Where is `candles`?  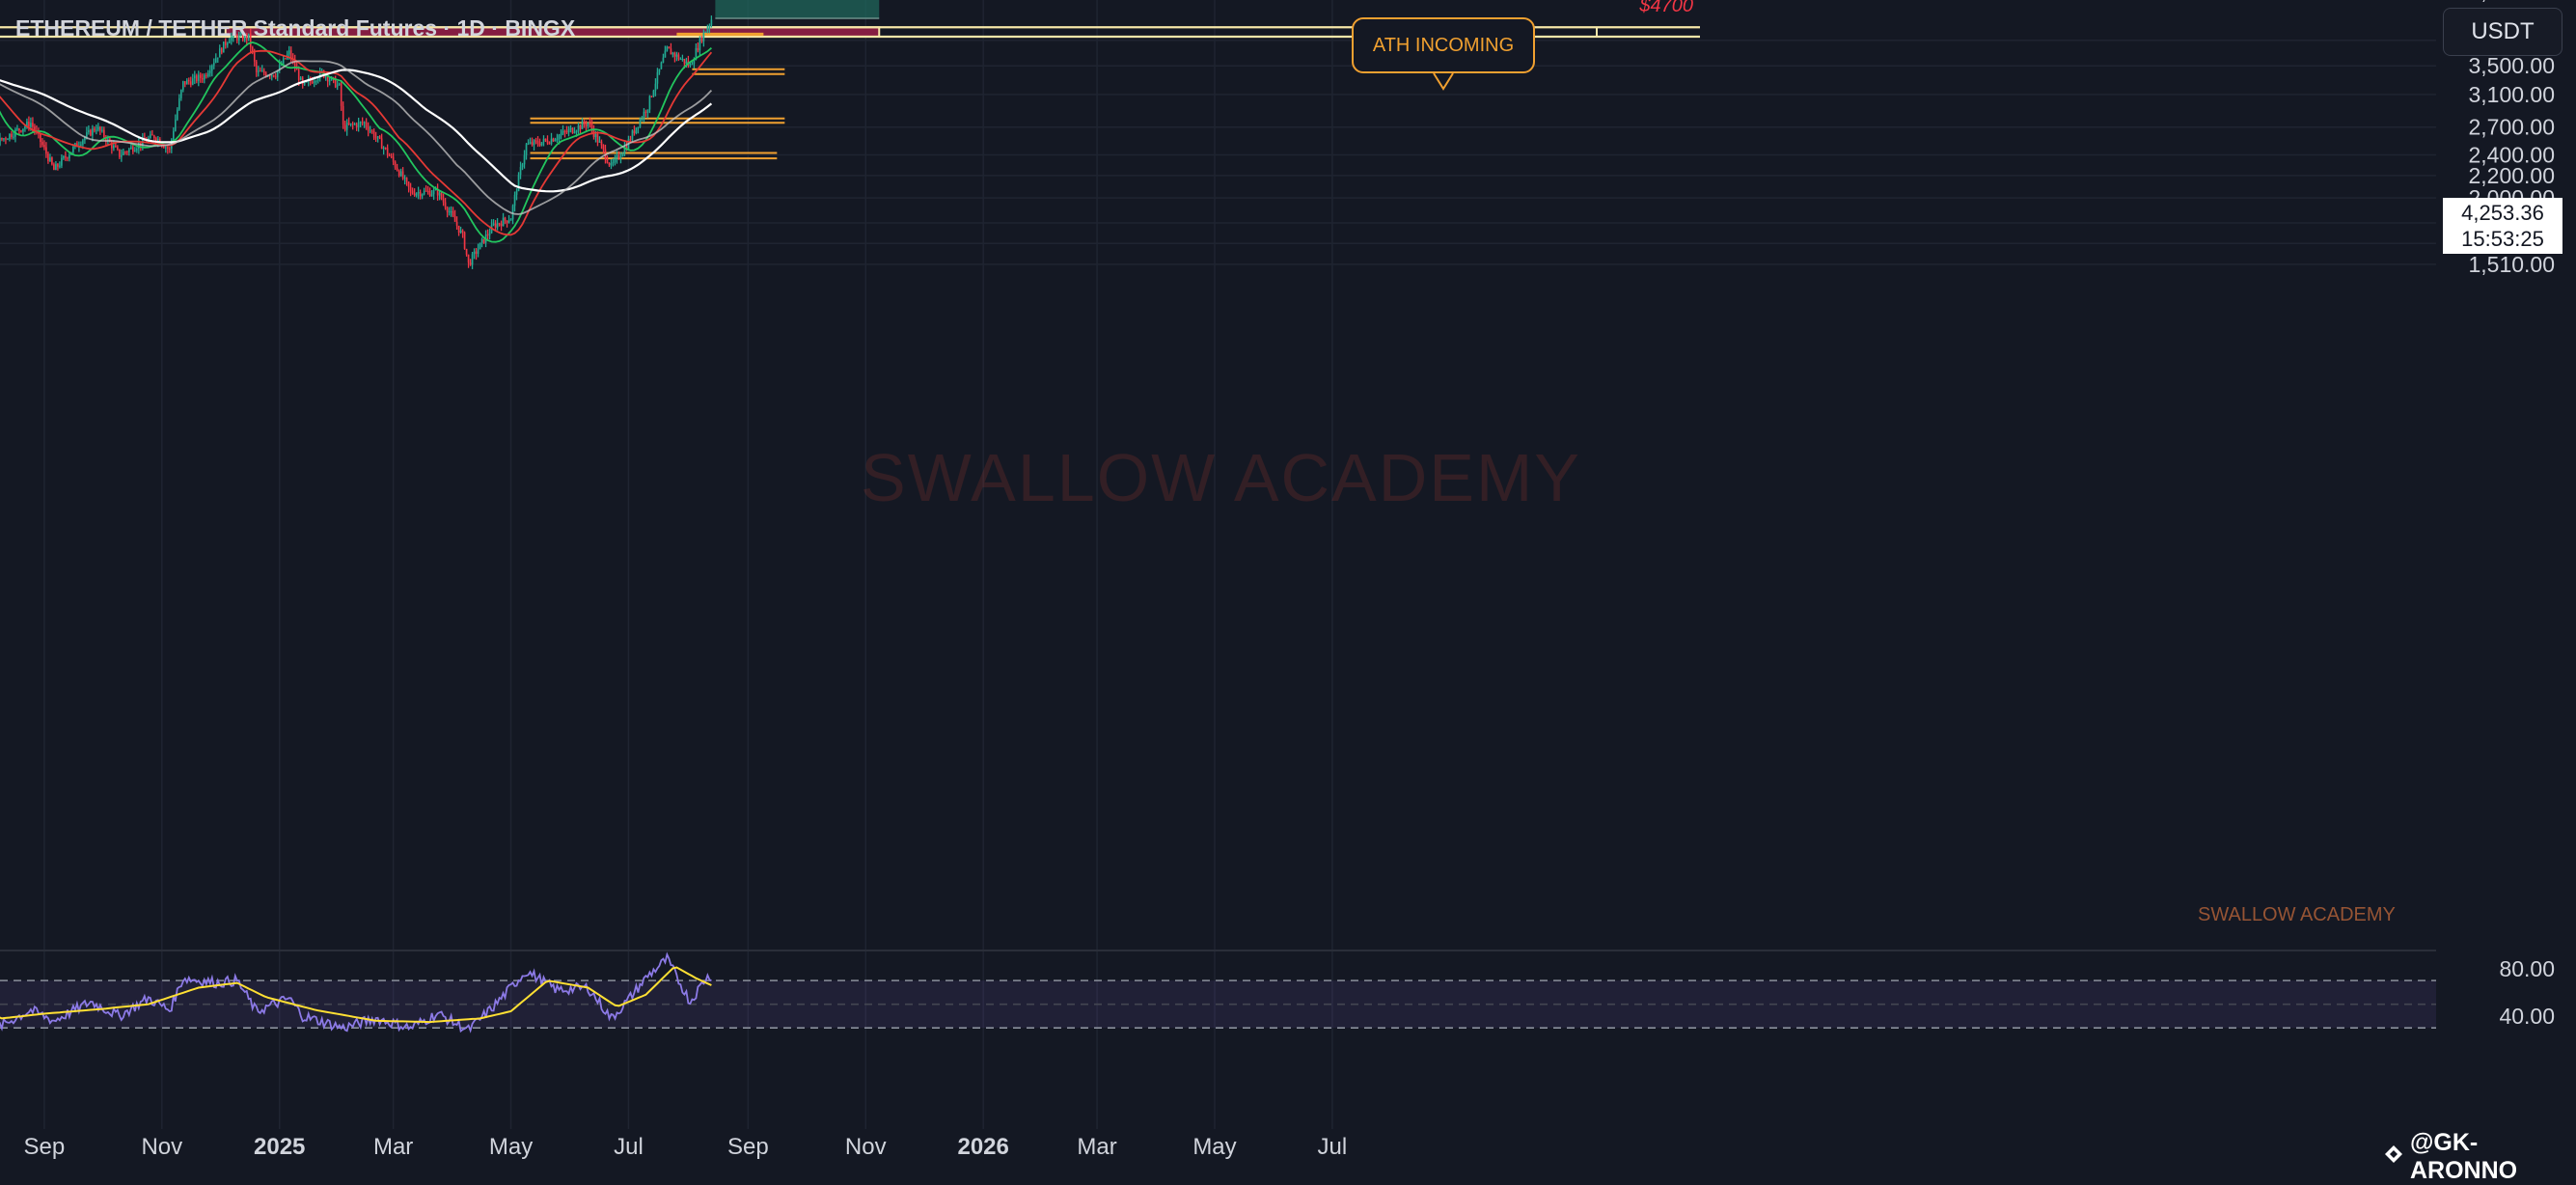 candles is located at coordinates (357, 142).